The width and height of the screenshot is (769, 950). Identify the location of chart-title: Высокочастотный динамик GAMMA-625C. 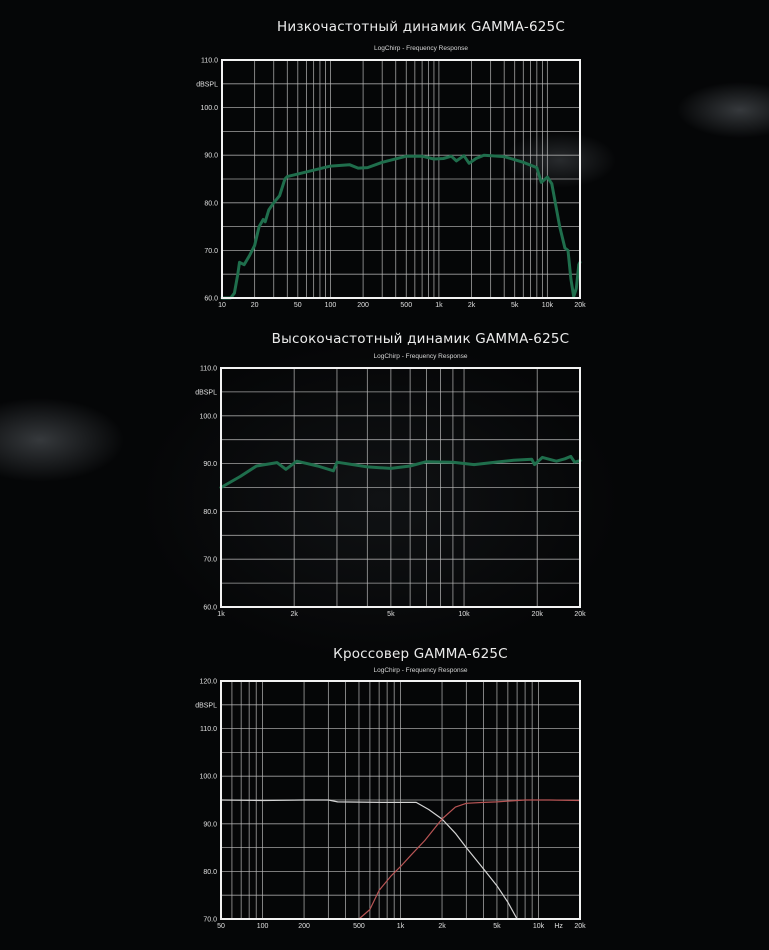
(421, 339).